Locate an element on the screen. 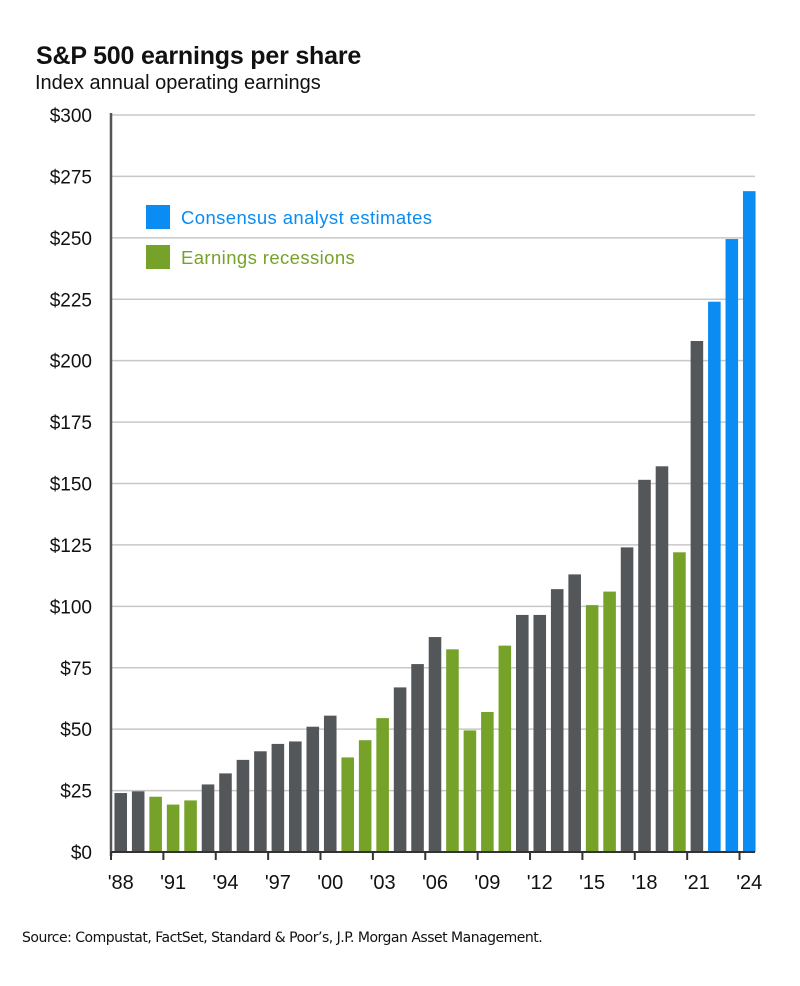 The height and width of the screenshot is (986, 800). bar-1988 is located at coordinates (121, 822).